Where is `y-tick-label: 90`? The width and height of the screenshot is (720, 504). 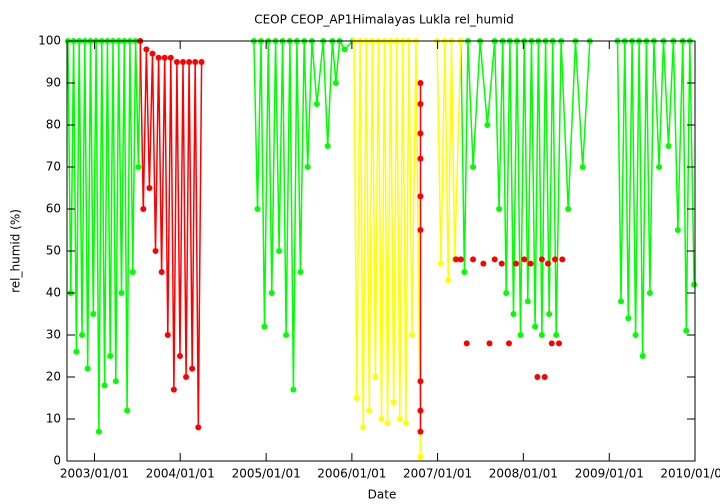 y-tick-label: 90 is located at coordinates (53, 83).